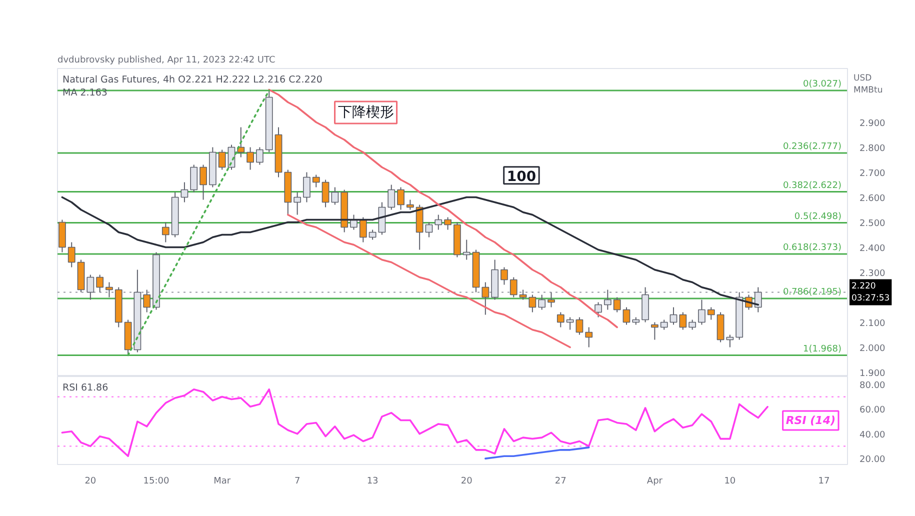 The width and height of the screenshot is (915, 516). What do you see at coordinates (822, 85) in the screenshot?
I see `ref-line-label: 0(3.027)` at bounding box center [822, 85].